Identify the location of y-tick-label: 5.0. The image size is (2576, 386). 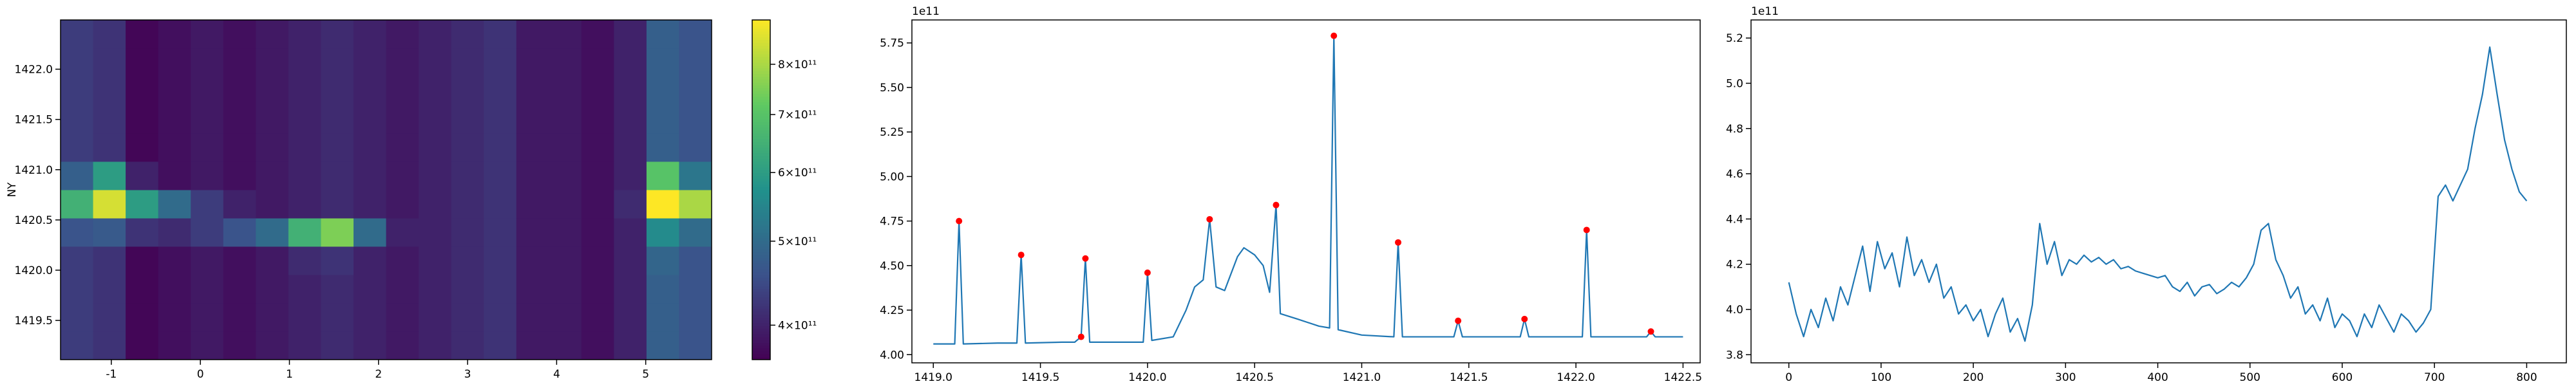
(1735, 83).